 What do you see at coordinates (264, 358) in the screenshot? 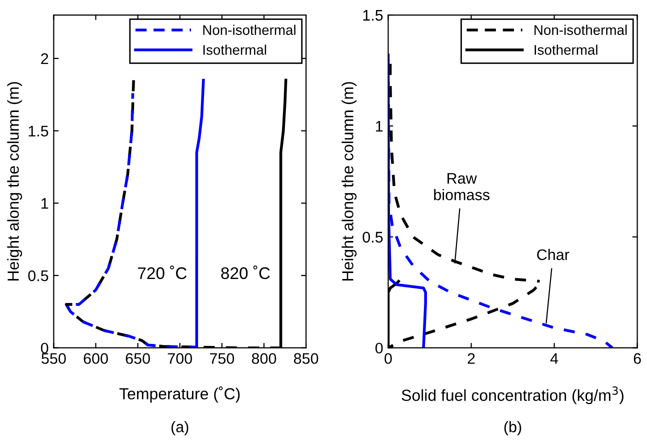
I see `x-tick-label: 800` at bounding box center [264, 358].